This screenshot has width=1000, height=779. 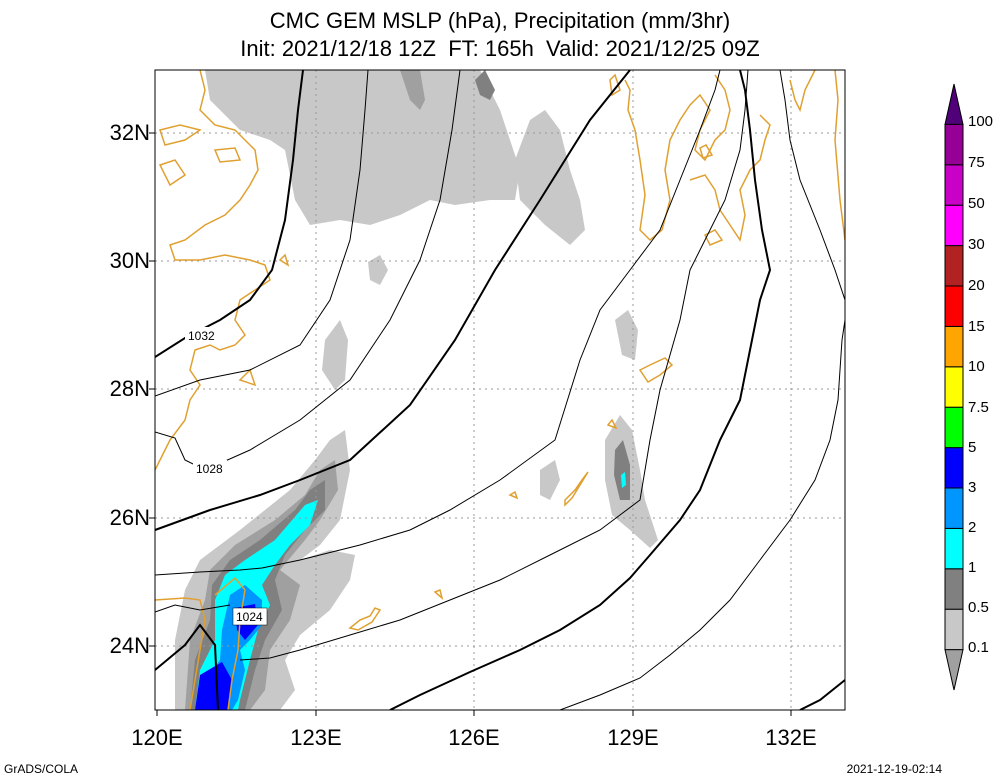 I want to click on lon-label-120e: 120E, so click(x=157, y=737).